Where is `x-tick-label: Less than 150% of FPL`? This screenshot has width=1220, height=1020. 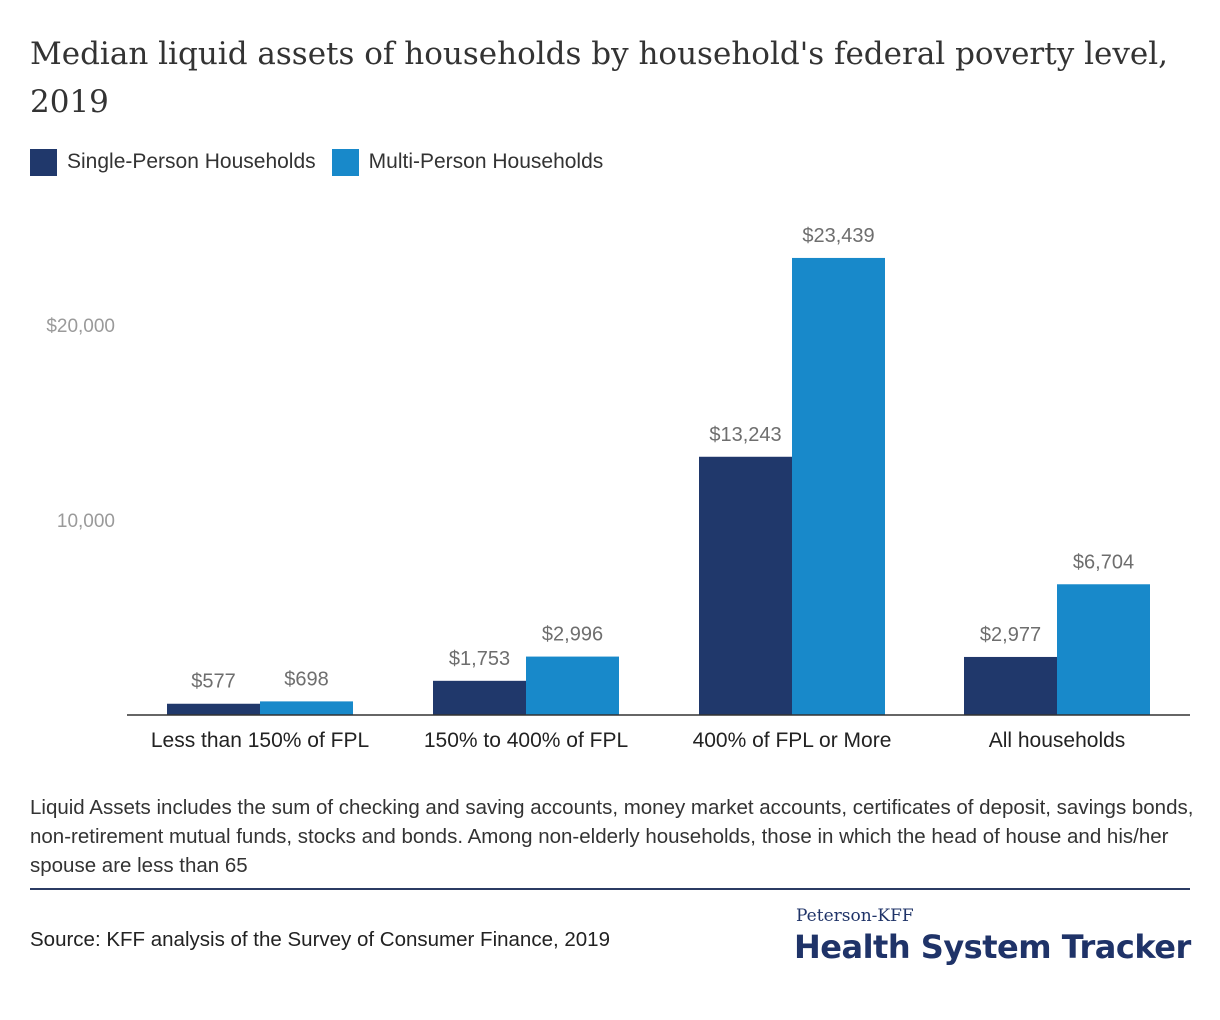 x-tick-label: Less than 150% of FPL is located at coordinates (260, 740).